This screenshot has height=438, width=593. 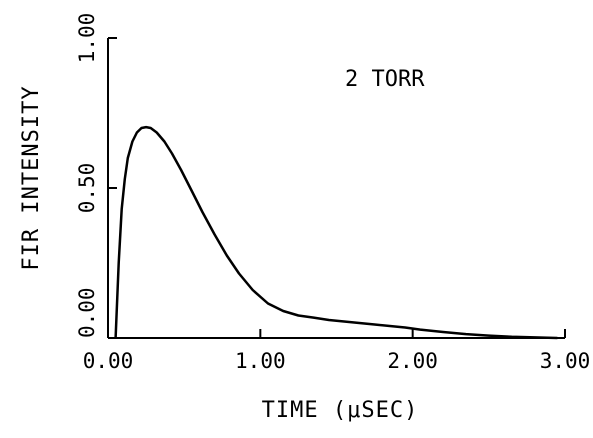 I want to click on x-tick-label: 1.00, so click(x=260, y=361).